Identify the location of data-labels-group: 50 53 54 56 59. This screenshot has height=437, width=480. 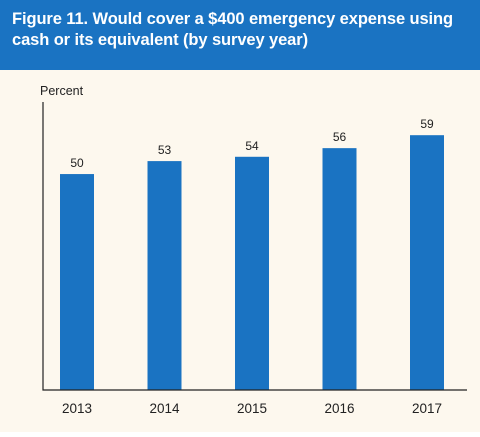
(252, 143).